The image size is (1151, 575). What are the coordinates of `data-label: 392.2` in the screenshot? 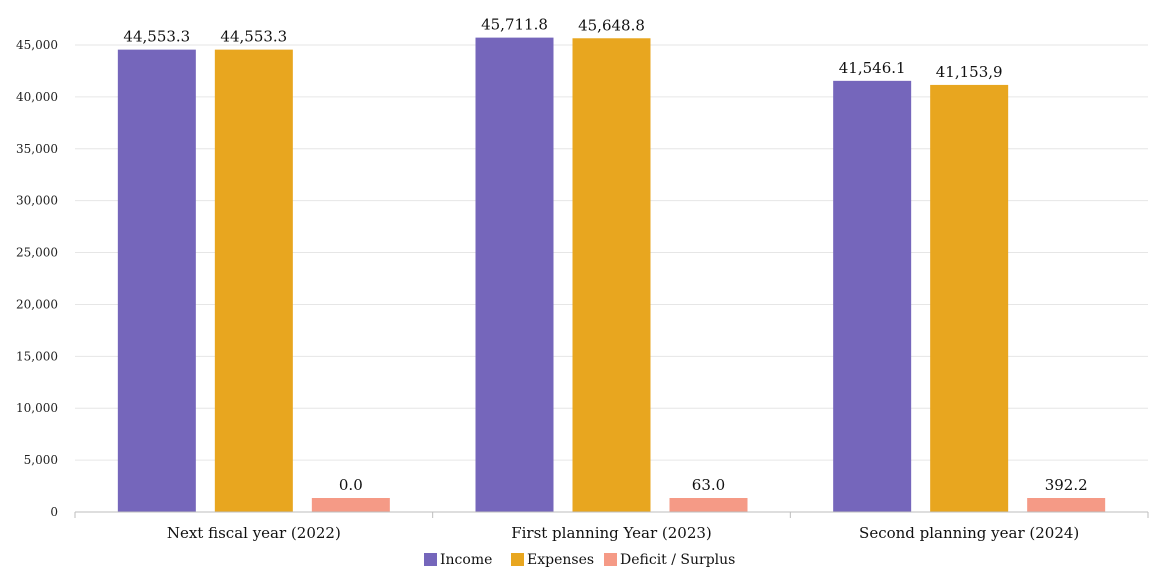 It's located at (1066, 485).